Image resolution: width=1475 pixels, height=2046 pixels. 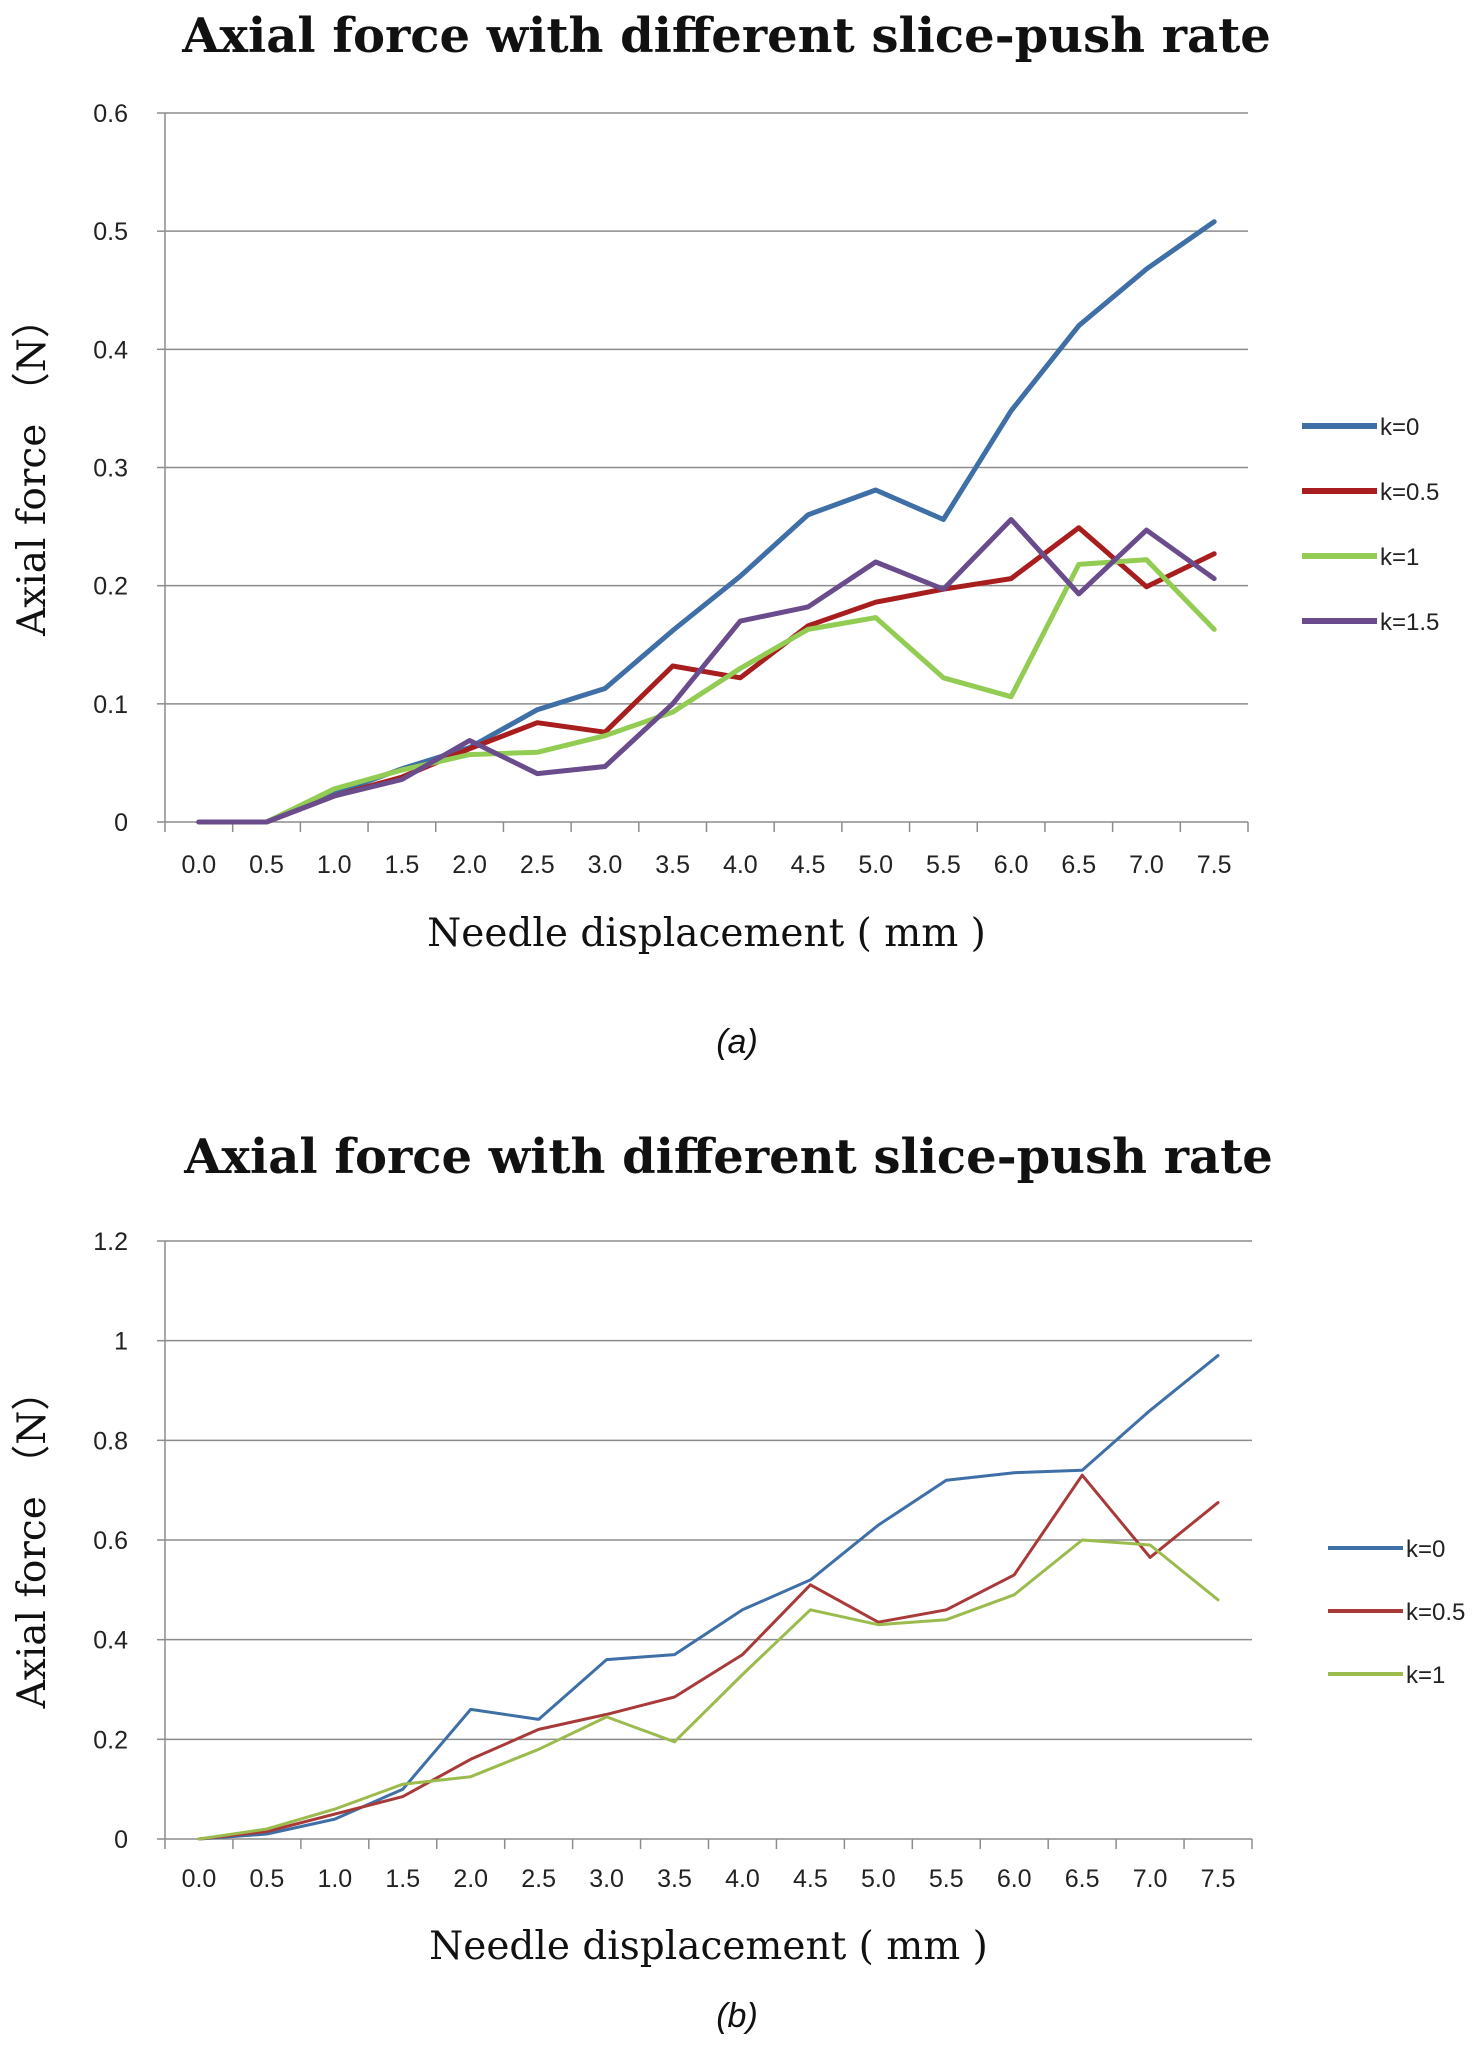 I want to click on y-tick-label: 0.3, so click(x=110, y=469).